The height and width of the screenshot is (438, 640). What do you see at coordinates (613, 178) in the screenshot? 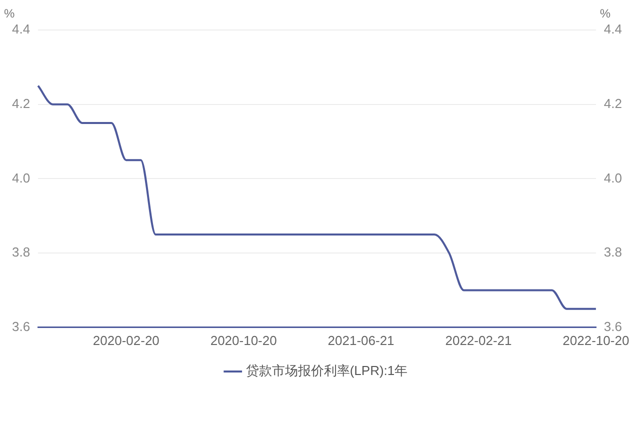
I see `y2-tick-label: 4.0` at bounding box center [613, 178].